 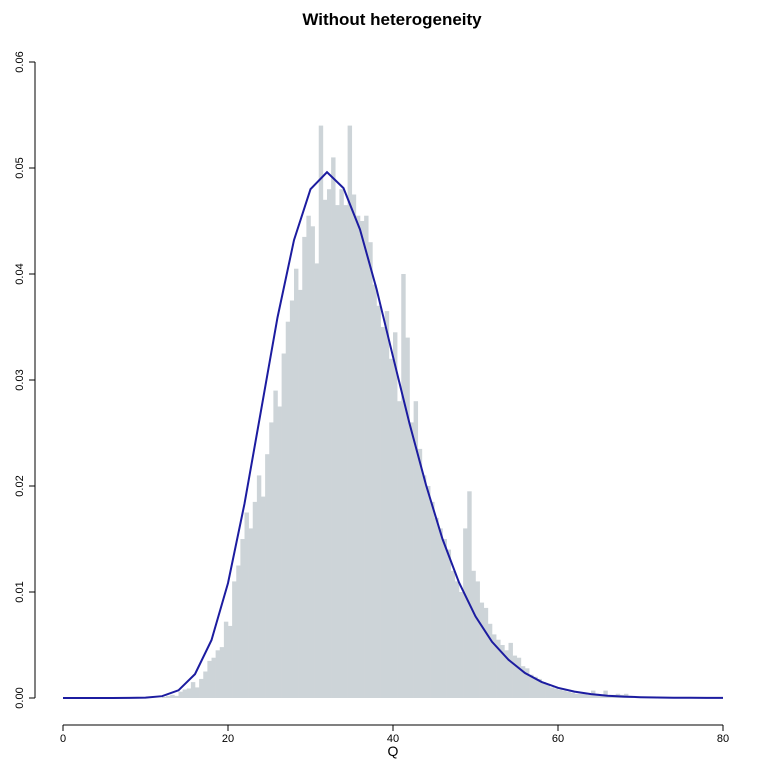 What do you see at coordinates (393, 751) in the screenshot?
I see `x-axis-label: Q` at bounding box center [393, 751].